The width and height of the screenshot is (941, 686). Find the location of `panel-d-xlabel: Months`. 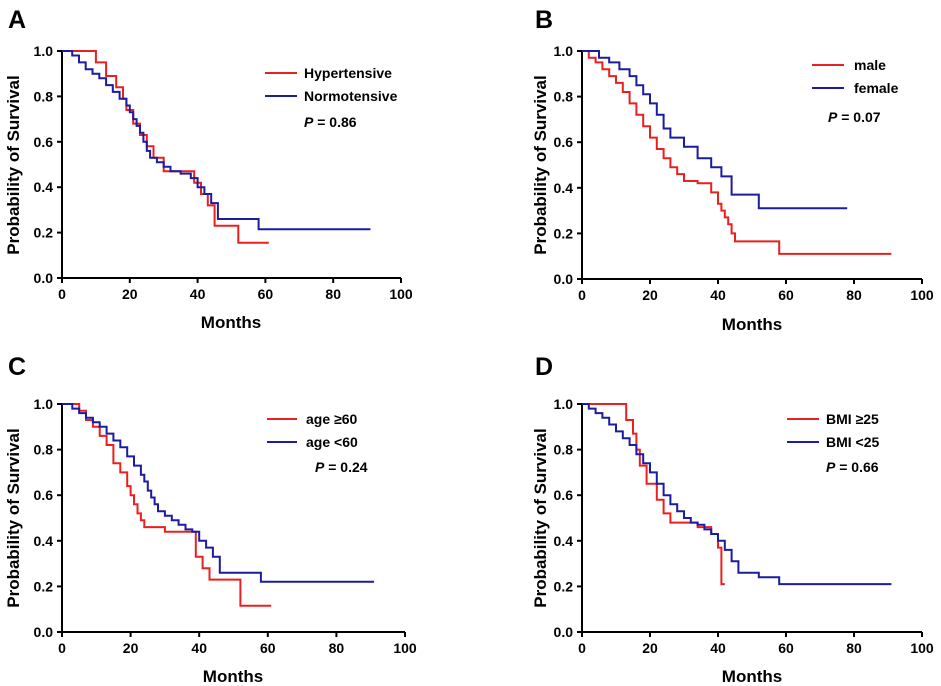

panel-d-xlabel: Months is located at coordinates (752, 676).